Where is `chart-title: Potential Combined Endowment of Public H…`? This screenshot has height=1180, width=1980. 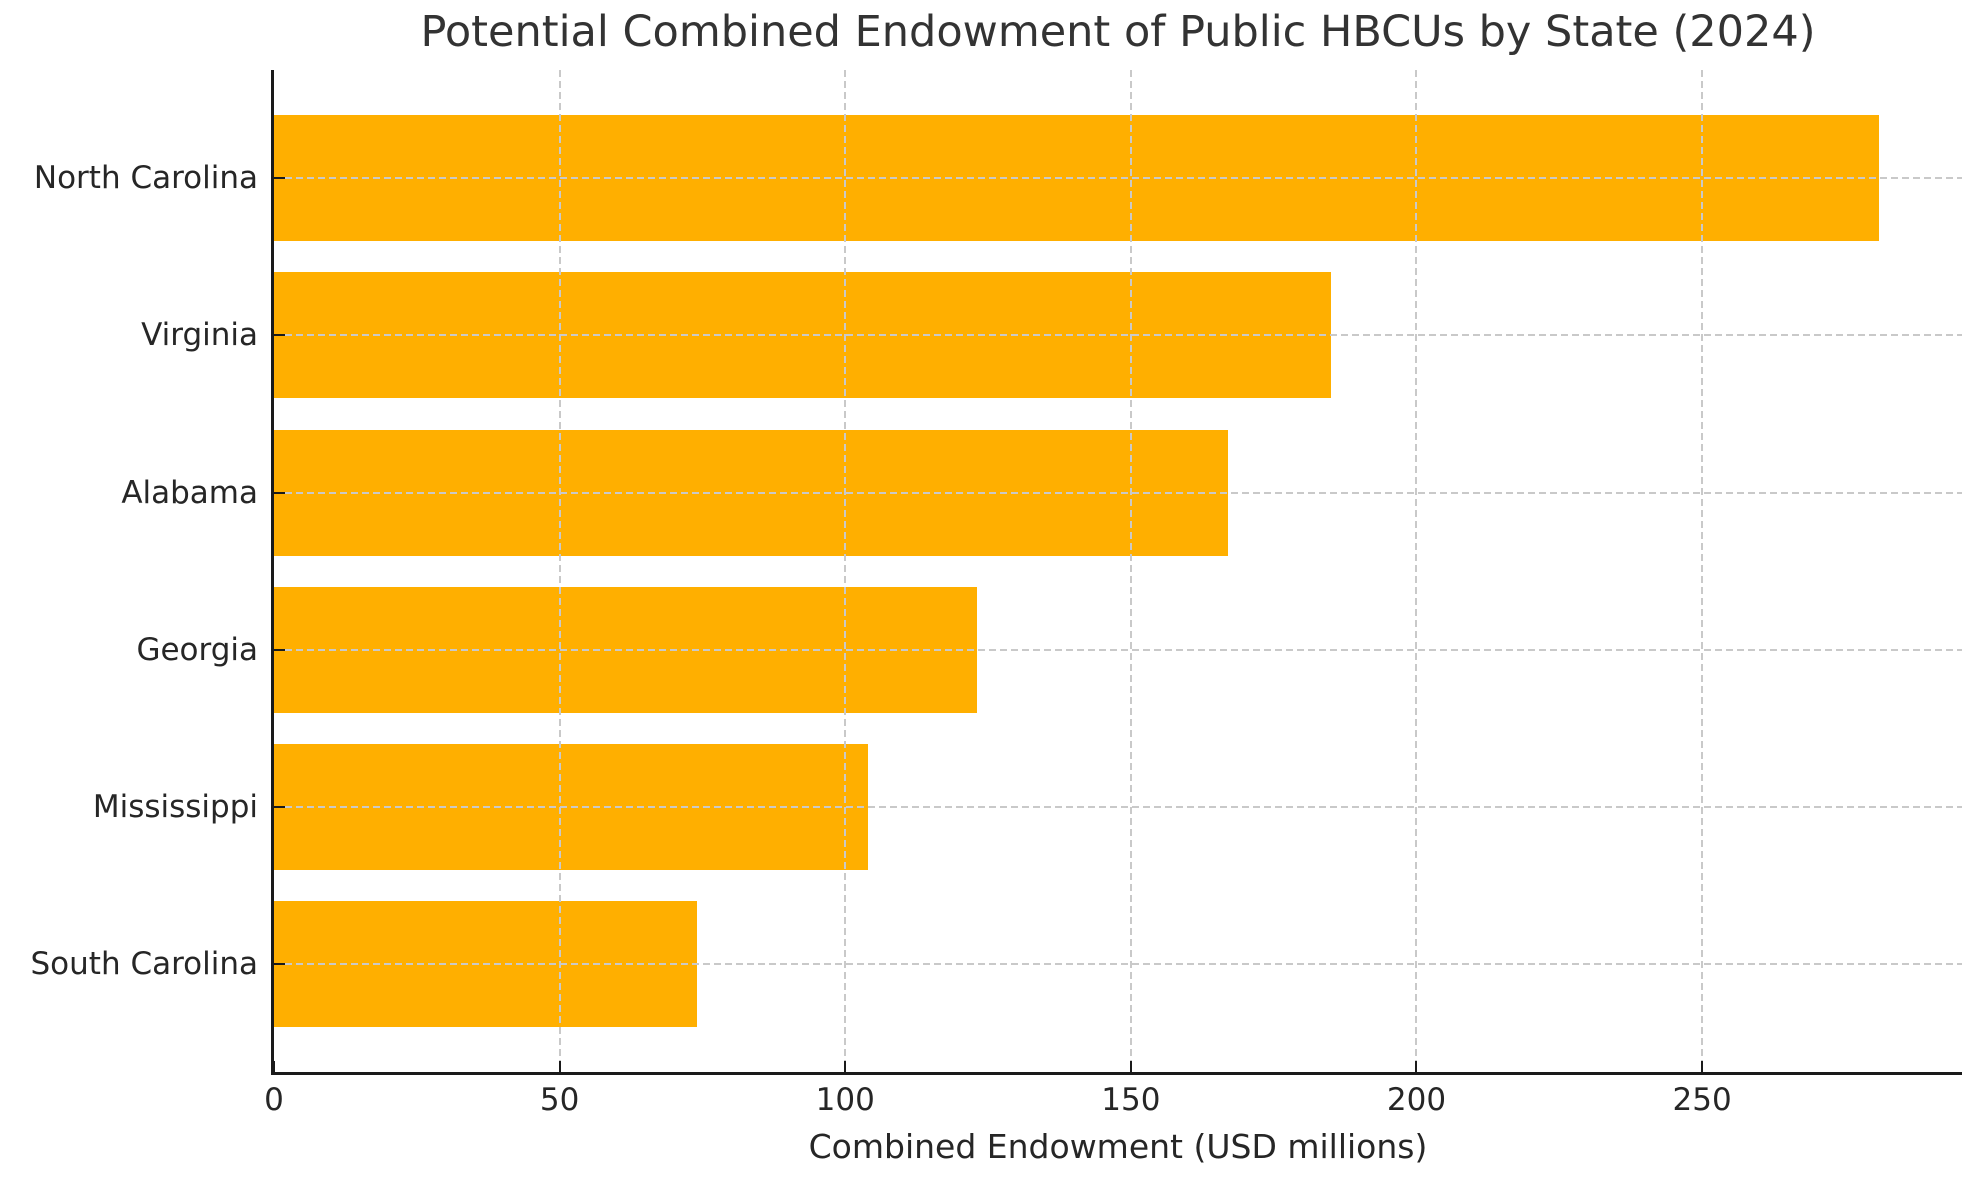 chart-title: Potential Combined Endowment of Public H… is located at coordinates (1118, 32).